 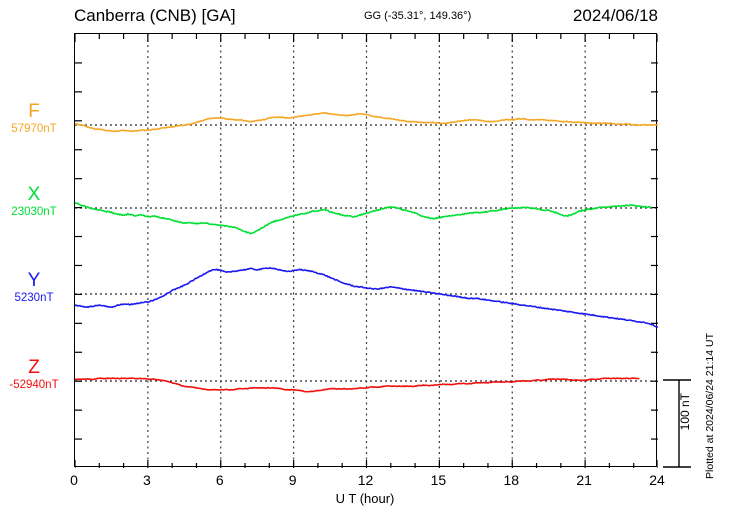 I want to click on scale-bar-label: 100 nT, so click(x=685, y=412).